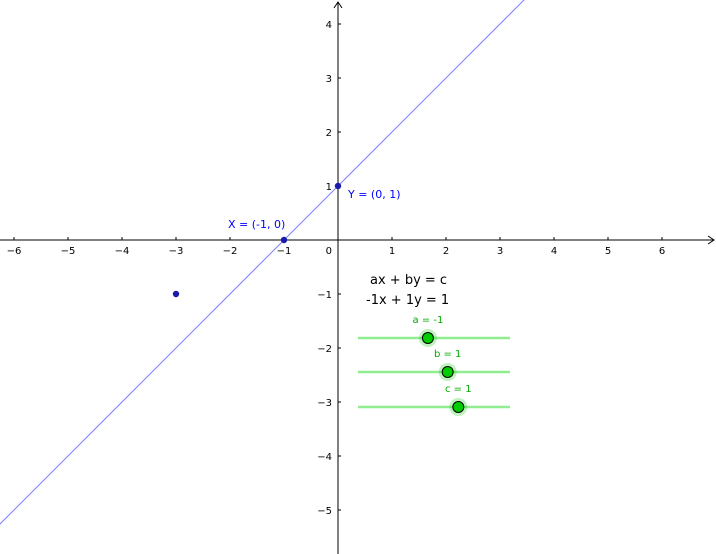 The image size is (716, 554). I want to click on y-tick-label: −5, so click(324, 511).